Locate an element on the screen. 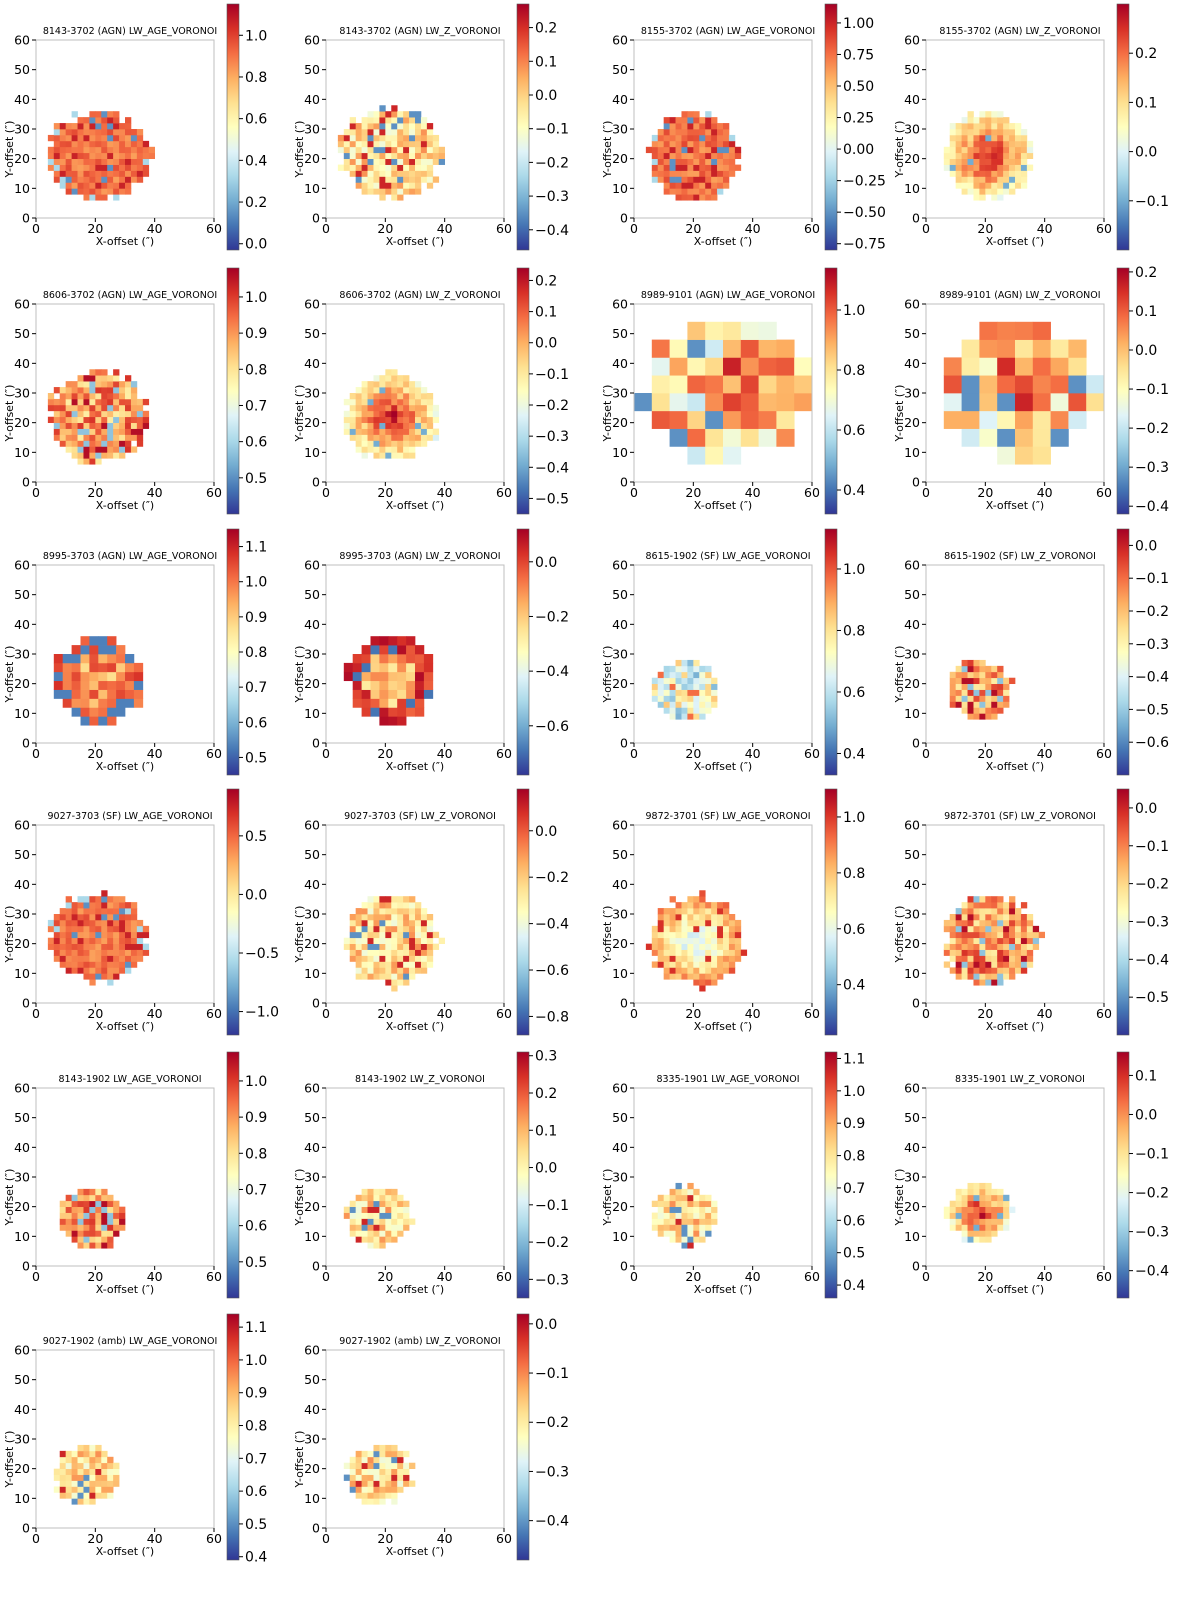 Image resolution: width=1200 pixels, height=1613 pixels. x-axis-label: X-offset (″) is located at coordinates (125, 1026).